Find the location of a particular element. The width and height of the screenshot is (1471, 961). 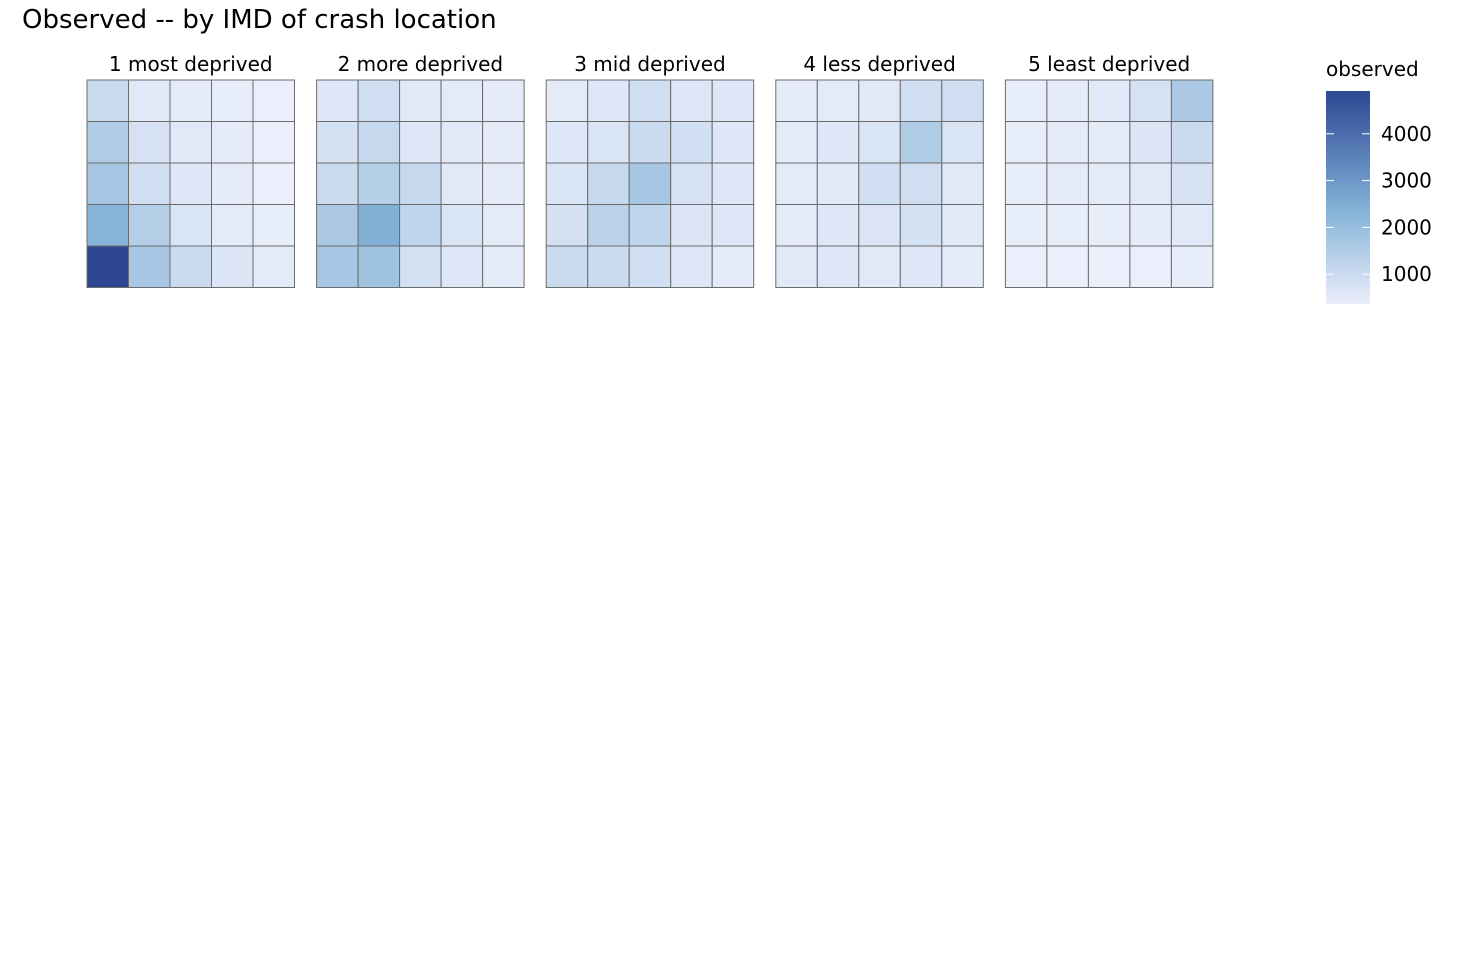

chart-title: Observed -- by IMD of crash location is located at coordinates (259, 20).